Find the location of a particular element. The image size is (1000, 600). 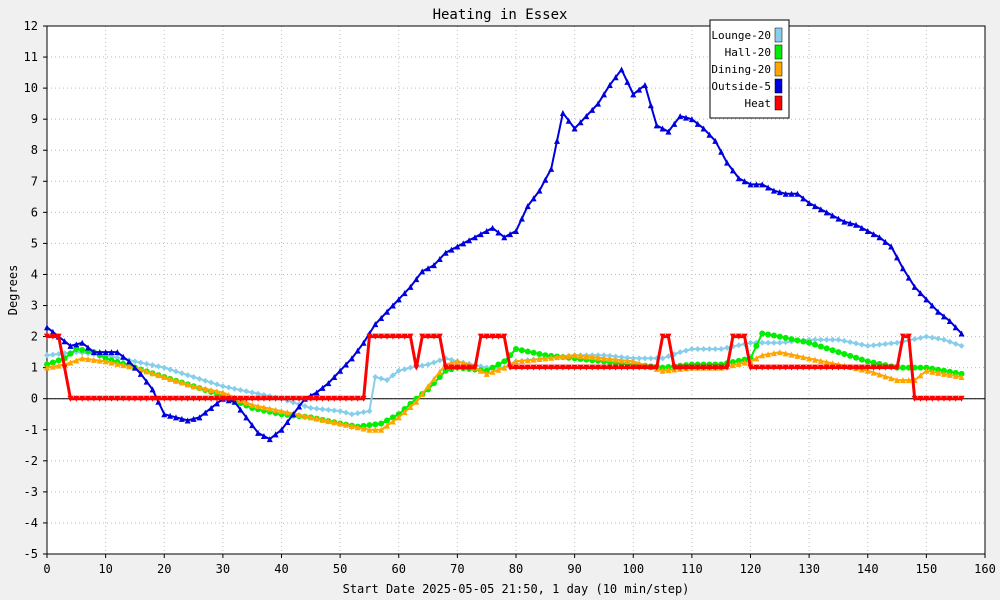

legend-swatch-heat is located at coordinates (778, 103).